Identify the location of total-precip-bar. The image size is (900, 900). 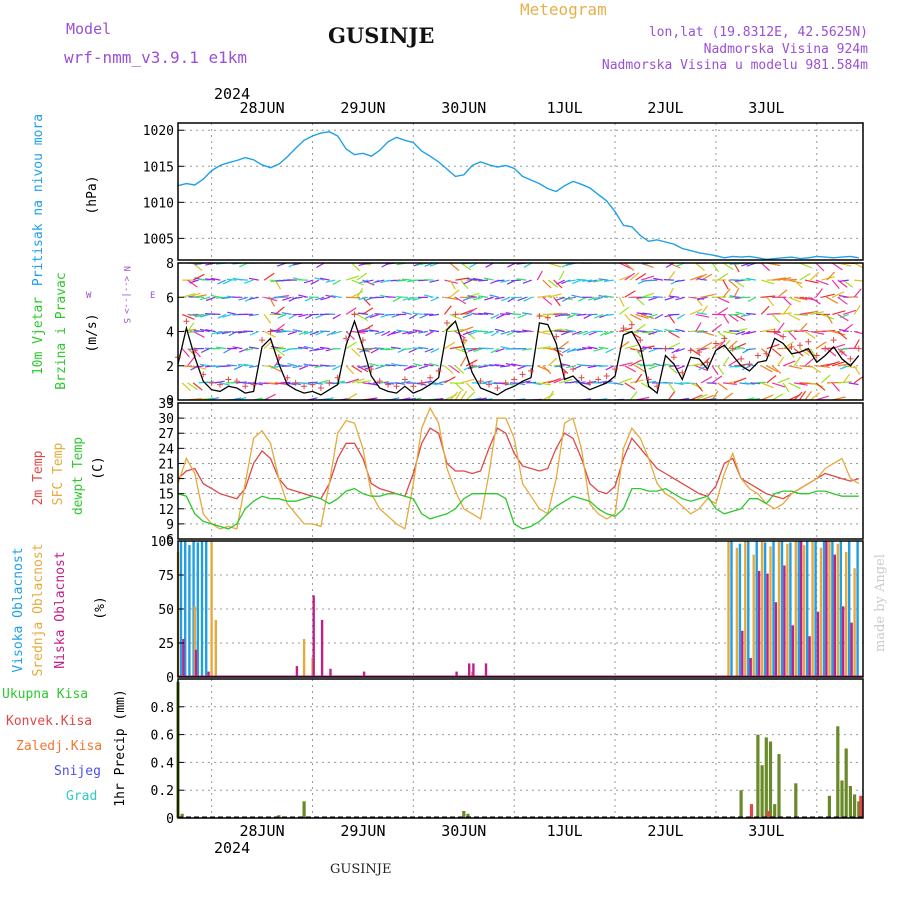
(182, 815).